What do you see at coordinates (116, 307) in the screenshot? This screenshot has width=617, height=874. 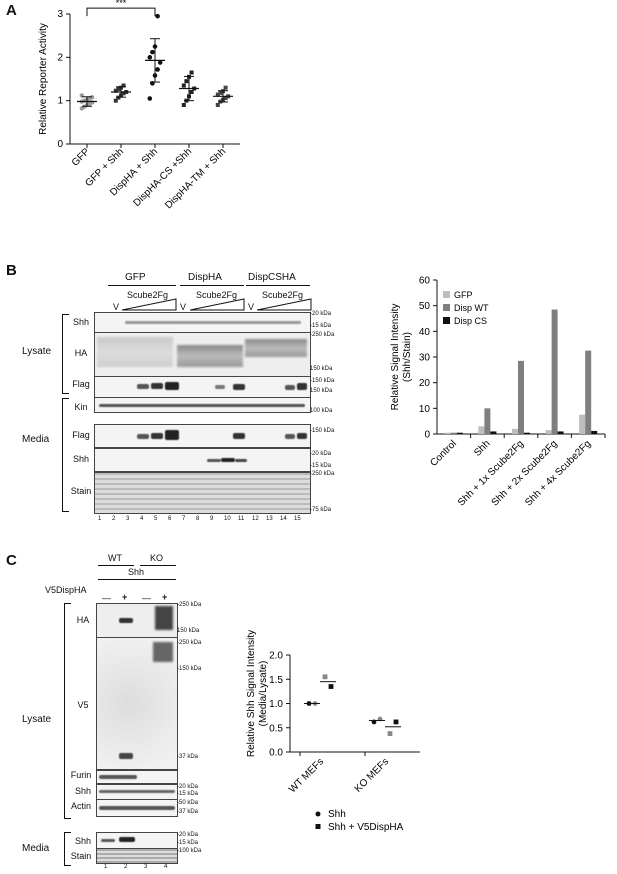 I see `lane-v-1: V` at bounding box center [116, 307].